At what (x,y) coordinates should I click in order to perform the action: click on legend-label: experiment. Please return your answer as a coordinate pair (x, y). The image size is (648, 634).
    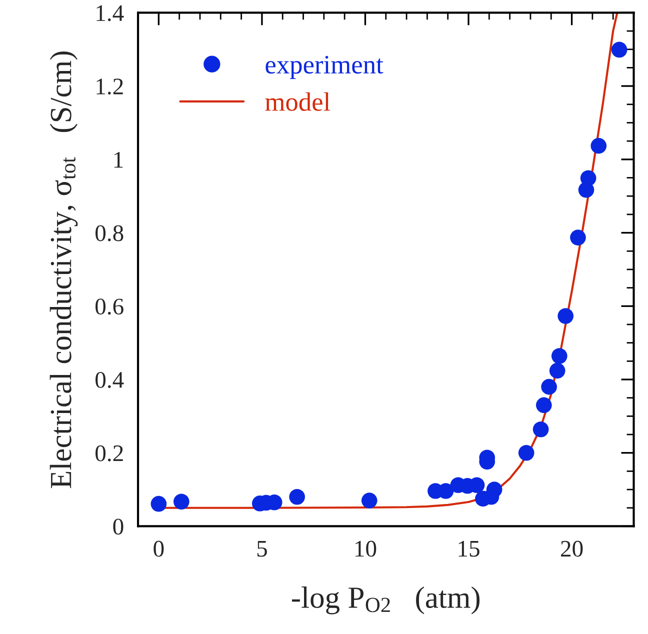
    Looking at the image, I should click on (325, 67).